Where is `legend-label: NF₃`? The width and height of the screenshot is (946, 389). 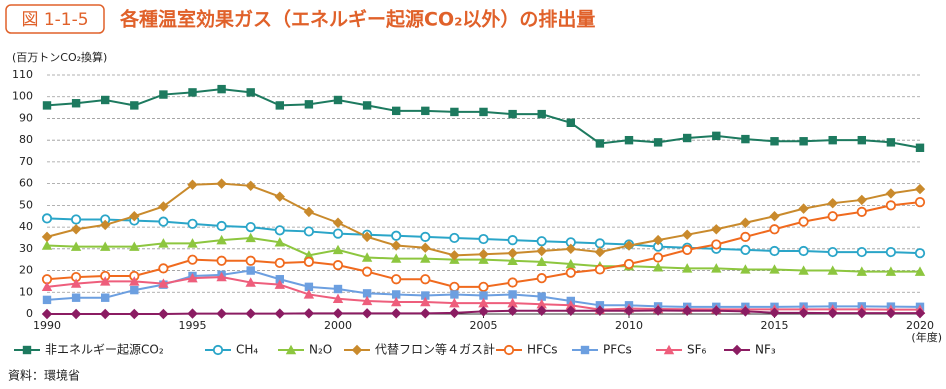
legend-label: NF₃ is located at coordinates (765, 350).